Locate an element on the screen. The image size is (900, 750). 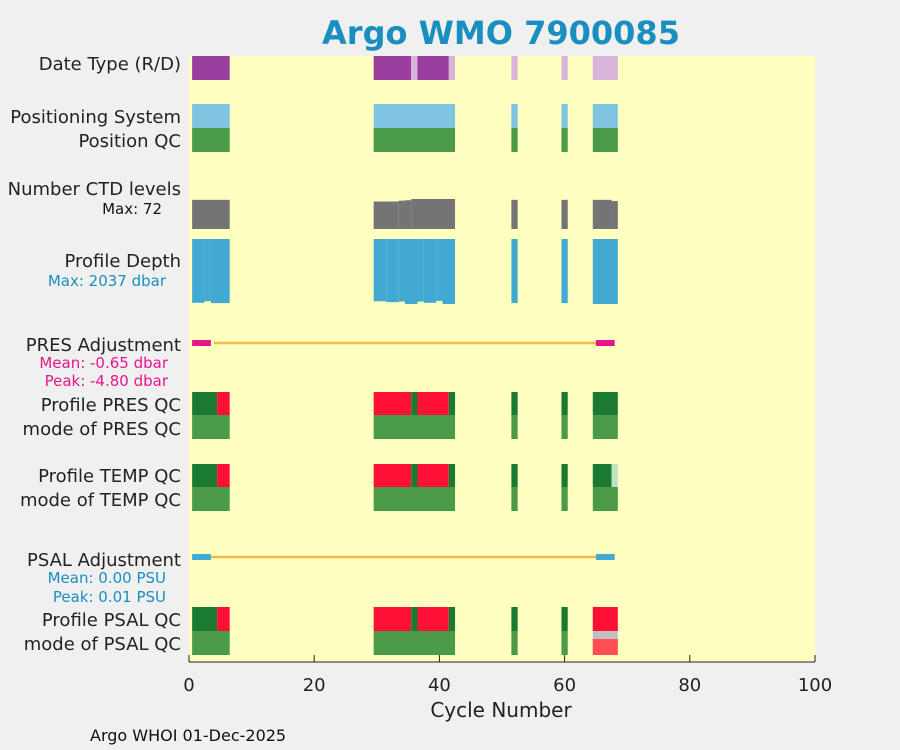
ctd-level-bars is located at coordinates (405, 214).